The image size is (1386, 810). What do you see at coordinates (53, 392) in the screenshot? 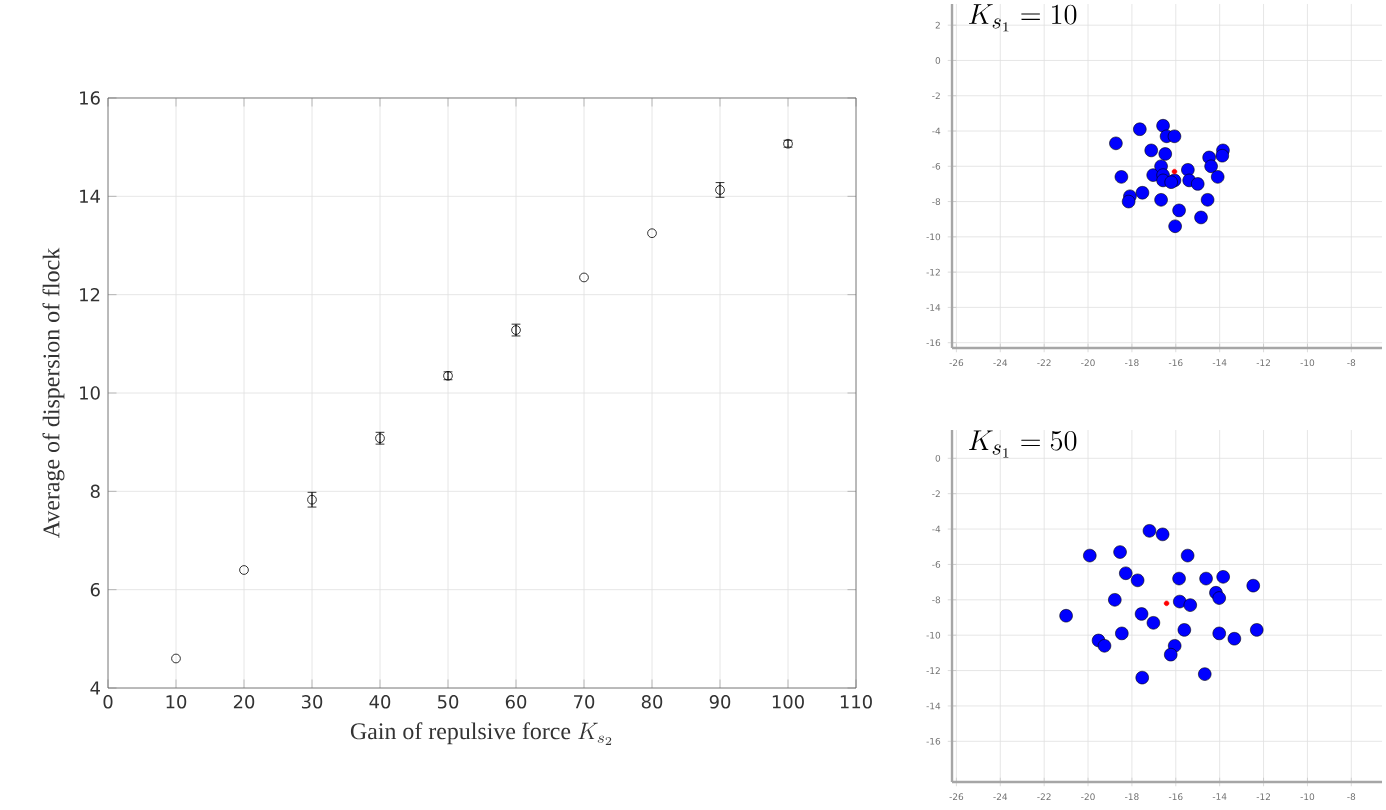
I see `y-axis-title: Average of dispersion of flock` at bounding box center [53, 392].